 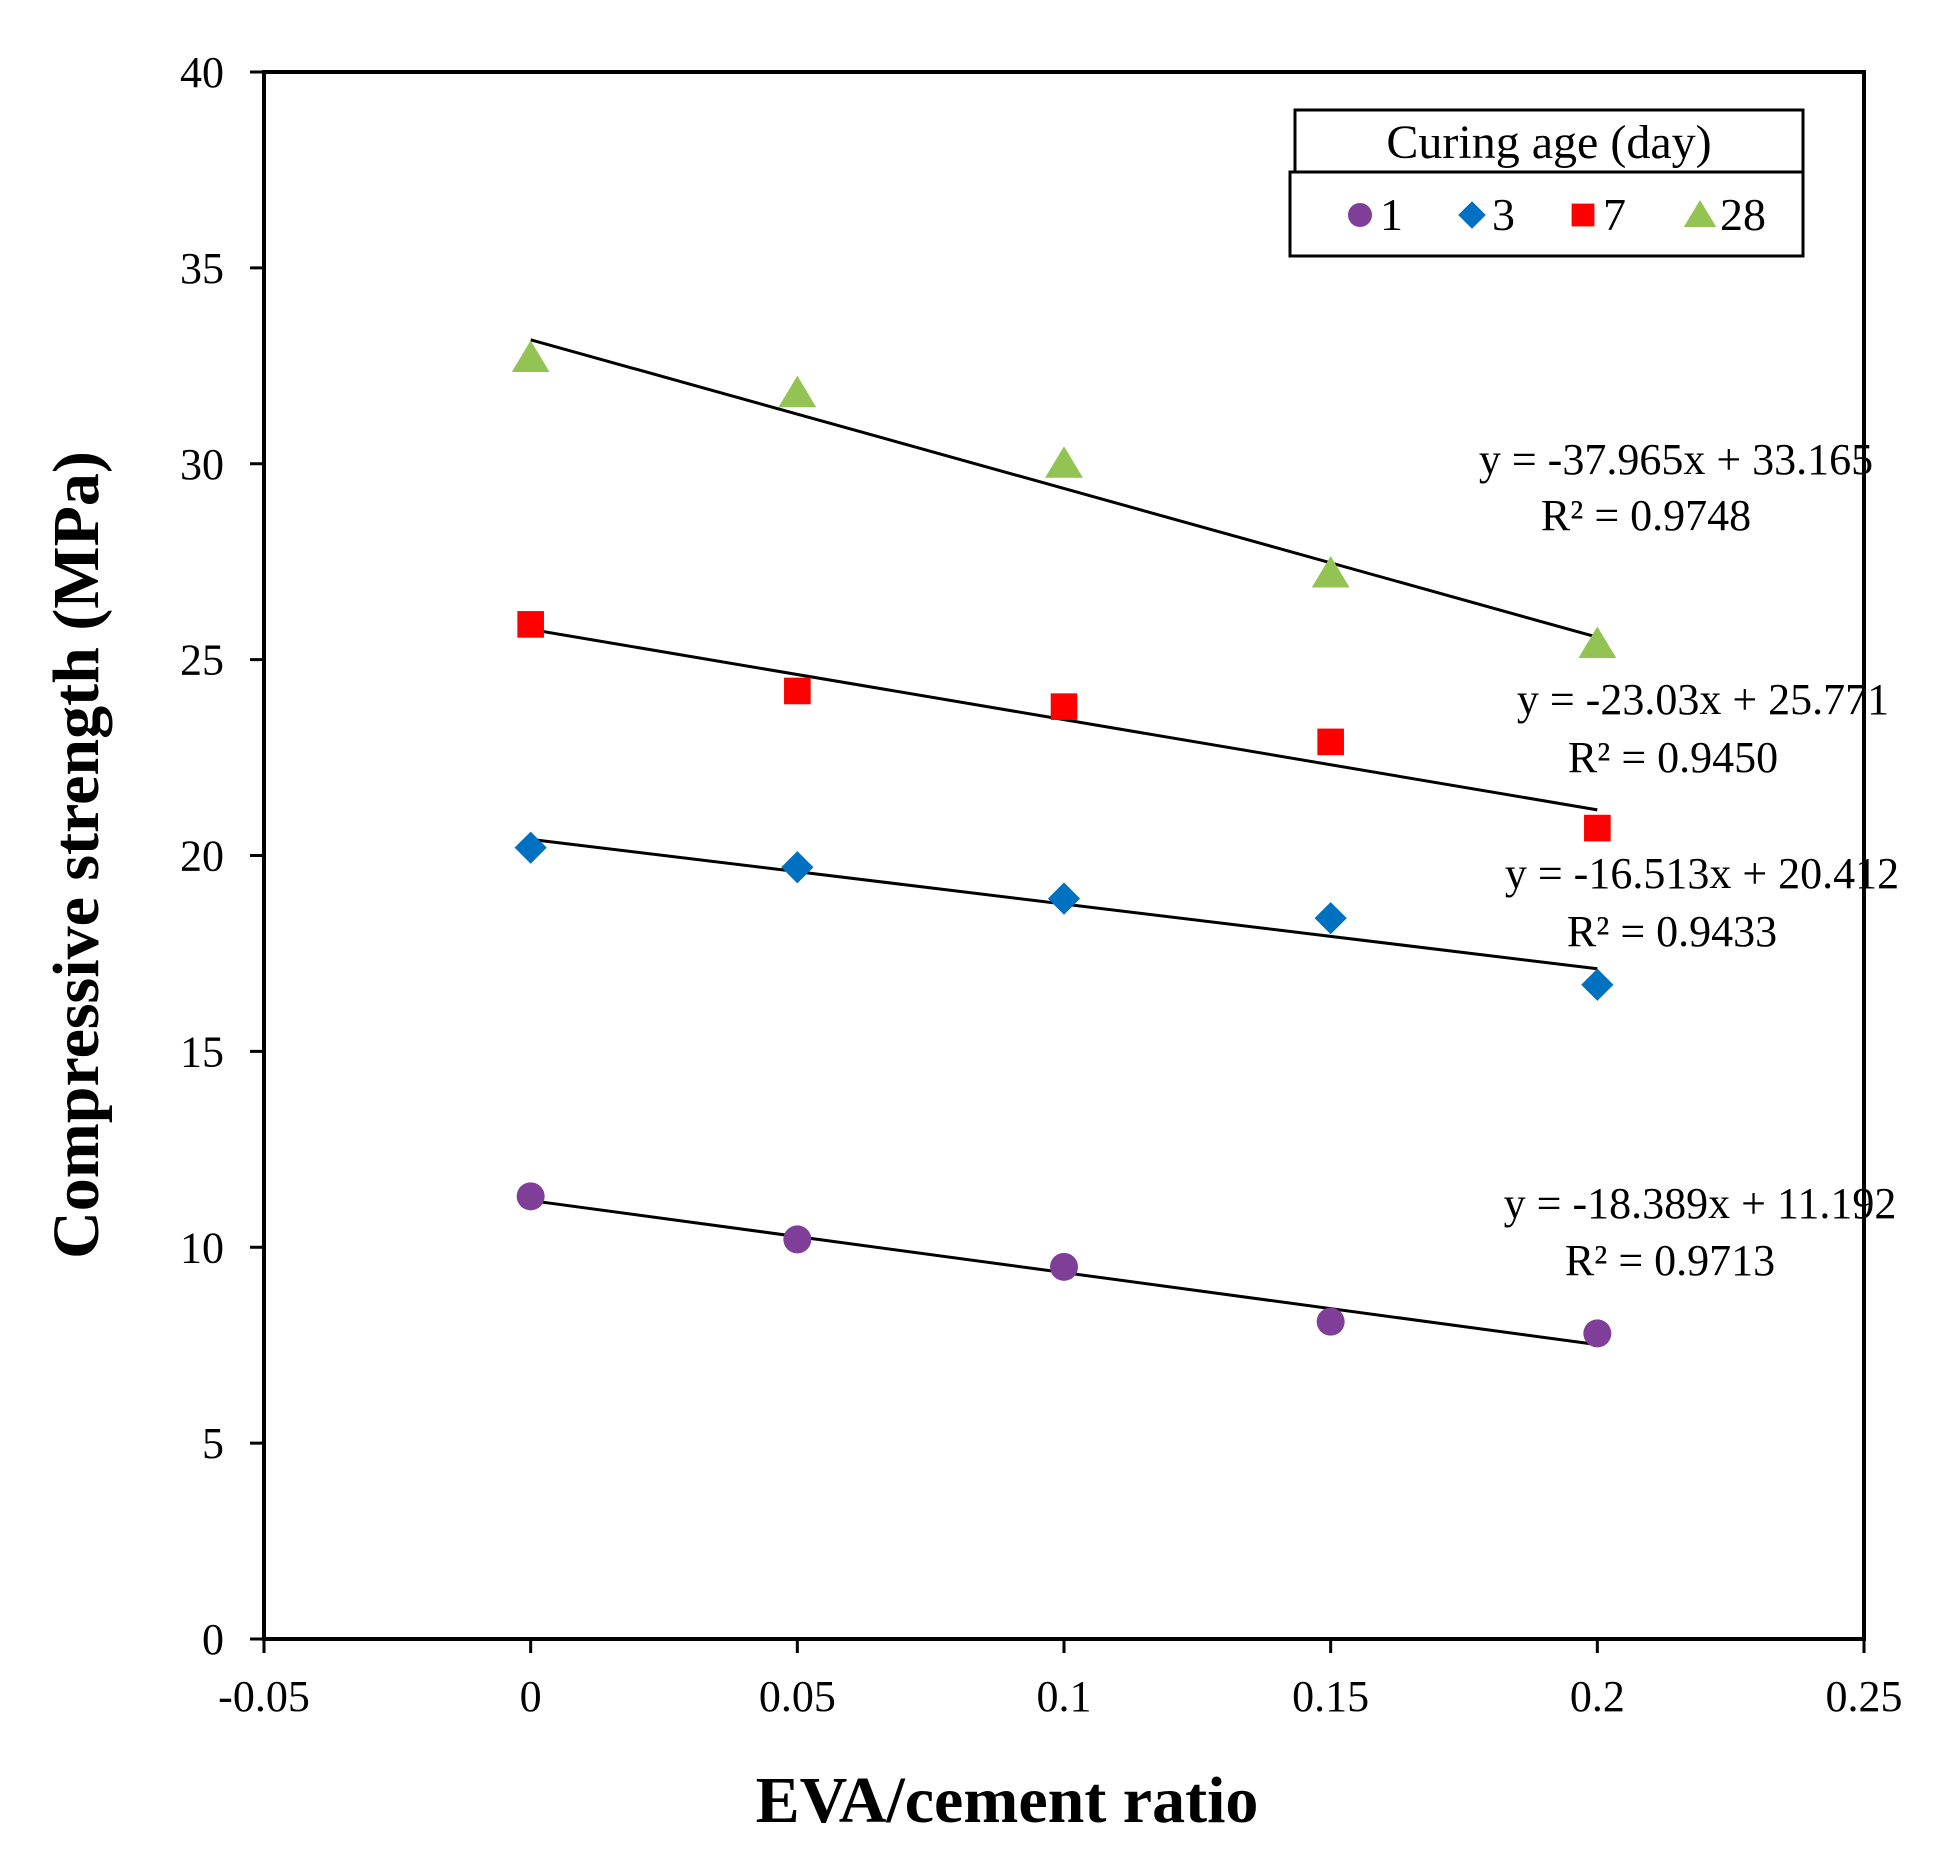 I want to click on legend-label-series-28: 28, so click(x=1743, y=214).